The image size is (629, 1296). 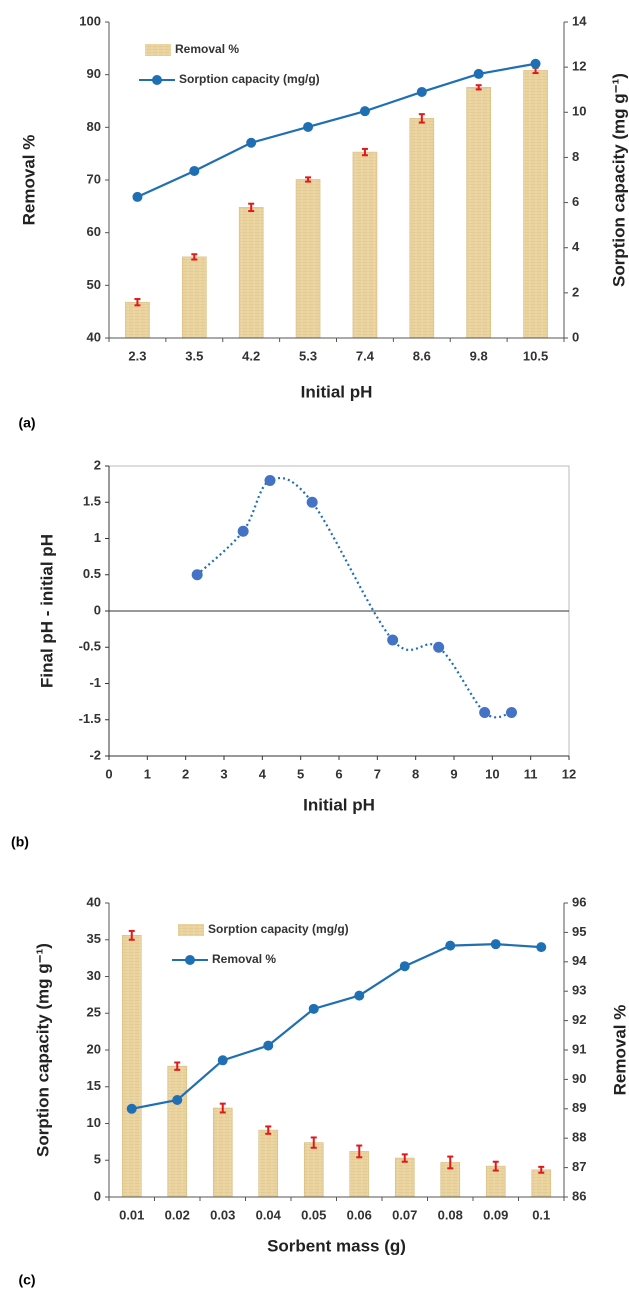 What do you see at coordinates (20, 842) in the screenshot?
I see `panel-label-b: (b)` at bounding box center [20, 842].